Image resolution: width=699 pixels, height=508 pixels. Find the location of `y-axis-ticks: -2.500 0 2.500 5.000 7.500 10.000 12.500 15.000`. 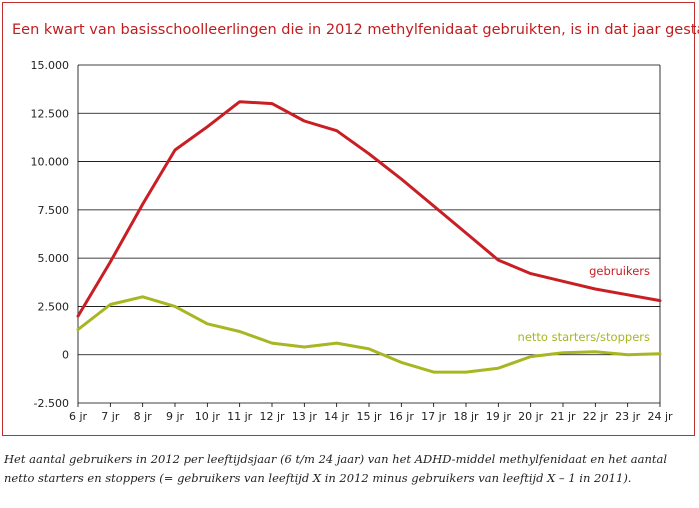

y-axis-ticks: -2.500 0 2.500 5.000 7.500 10.000 12.500 15.000 is located at coordinates (50, 234).